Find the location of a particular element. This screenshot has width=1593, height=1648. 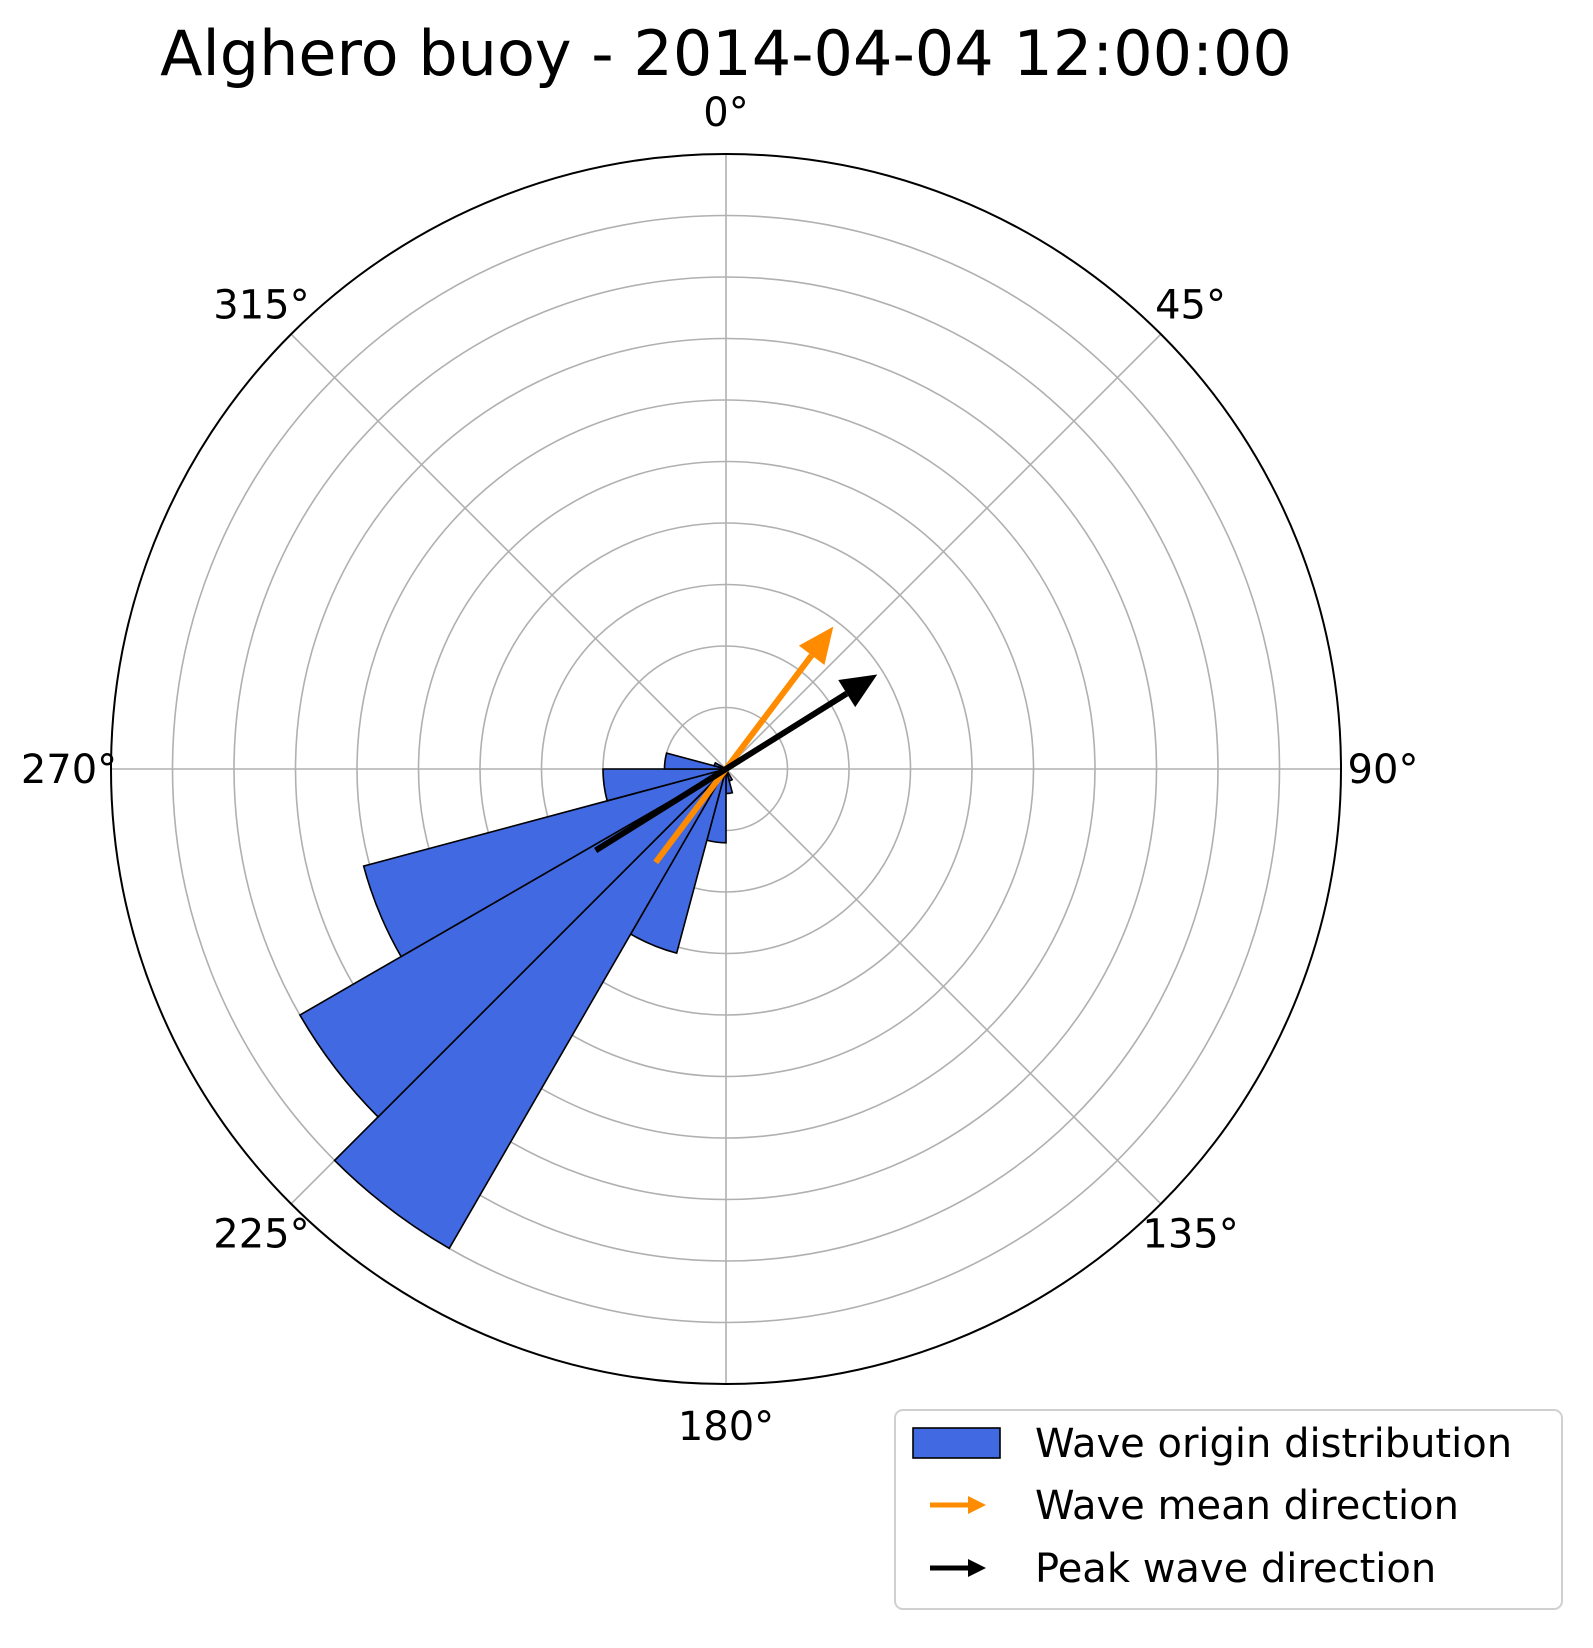

angle-tick-label: 180° is located at coordinates (726, 1427).